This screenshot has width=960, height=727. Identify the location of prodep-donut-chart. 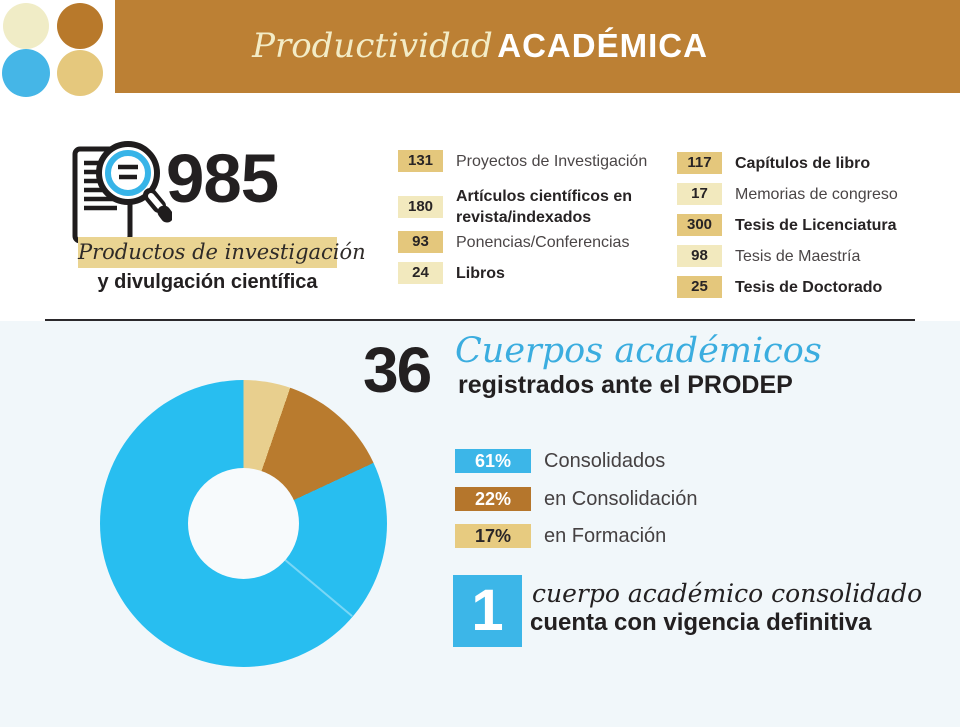
(243, 523).